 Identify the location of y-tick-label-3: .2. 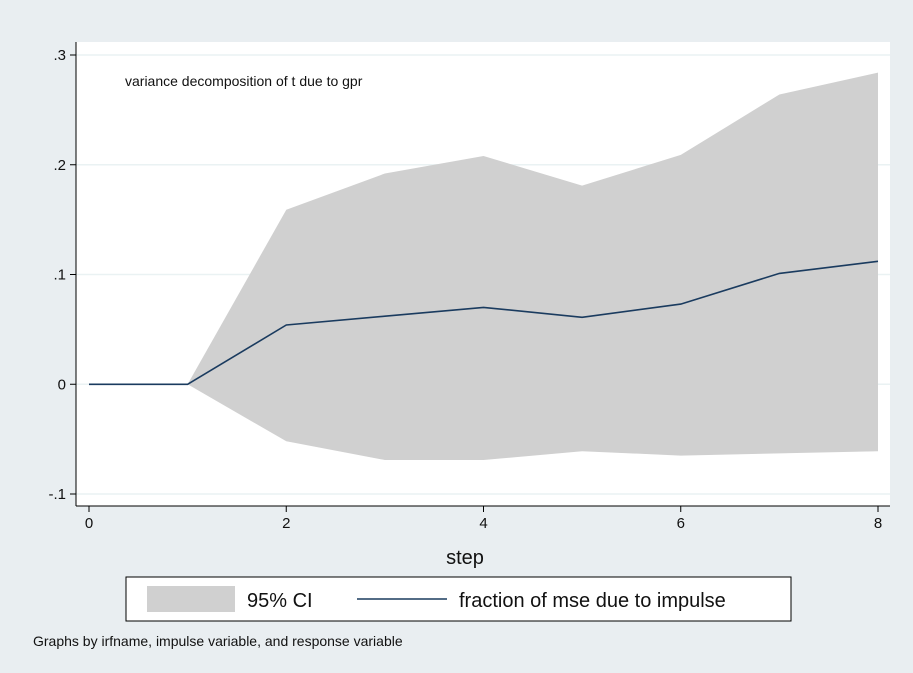
(59, 165).